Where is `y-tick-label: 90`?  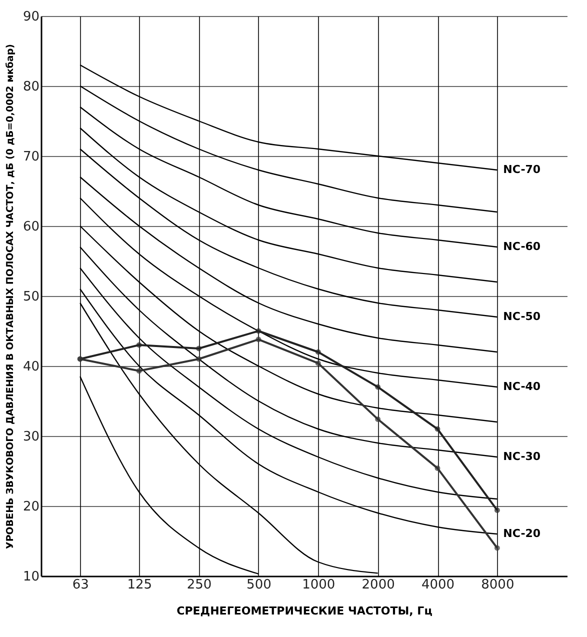 y-tick-label: 90 is located at coordinates (31, 17).